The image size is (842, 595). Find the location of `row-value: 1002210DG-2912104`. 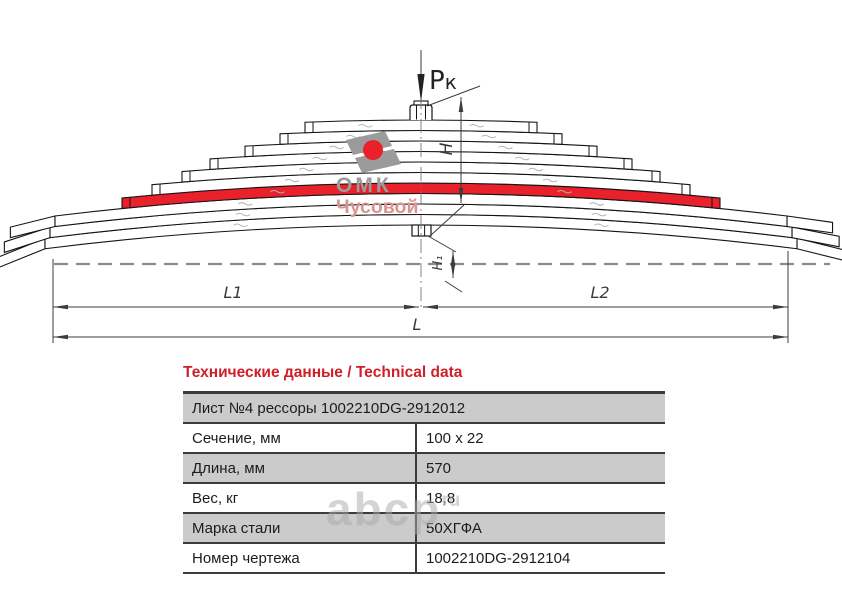

row-value: 1002210DG-2912104 is located at coordinates (540, 558).